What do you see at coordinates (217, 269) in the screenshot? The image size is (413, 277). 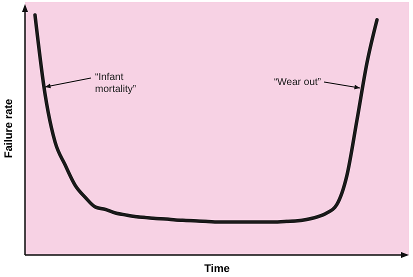 I see `x-axis-title: Time` at bounding box center [217, 269].